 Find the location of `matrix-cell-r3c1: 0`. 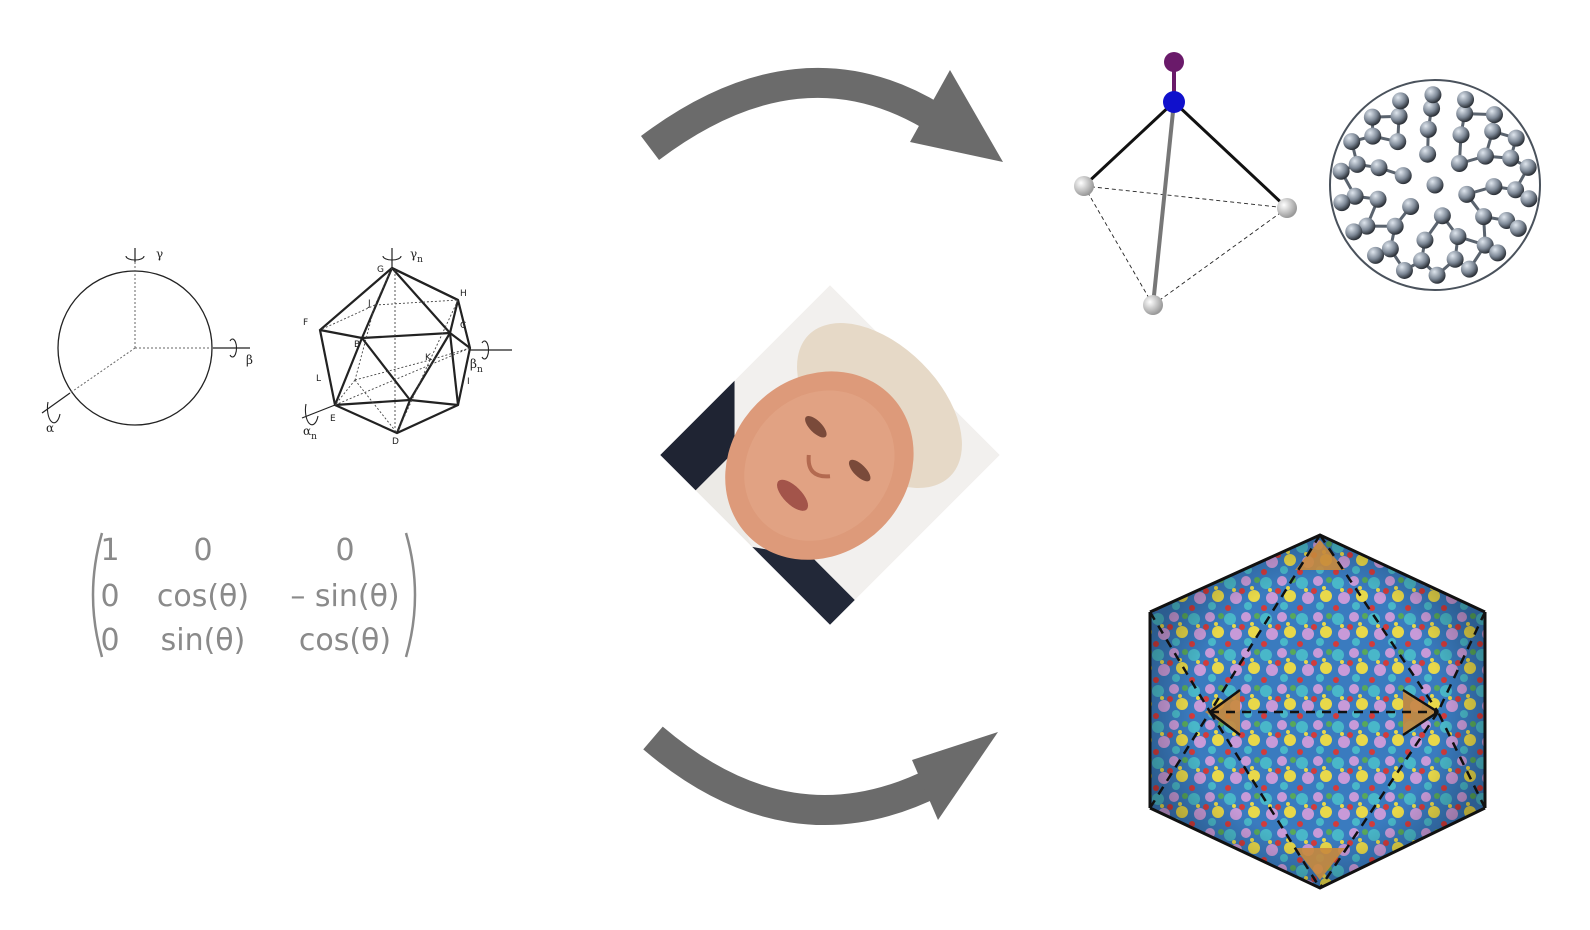

matrix-cell-r3c1: 0 is located at coordinates (109, 640).